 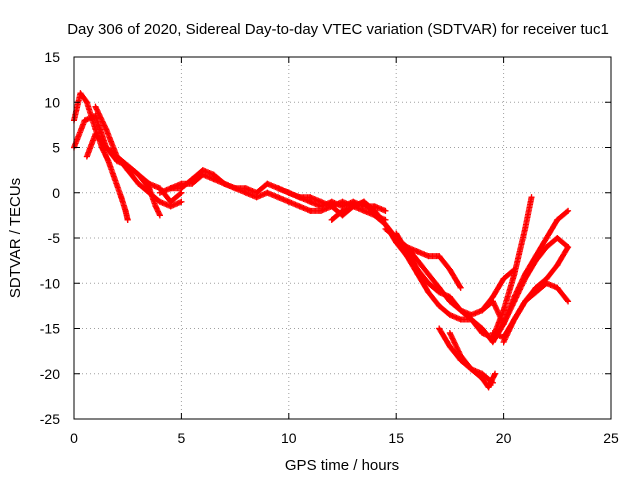 What do you see at coordinates (50, 329) in the screenshot?
I see `y-tick-label: -15` at bounding box center [50, 329].